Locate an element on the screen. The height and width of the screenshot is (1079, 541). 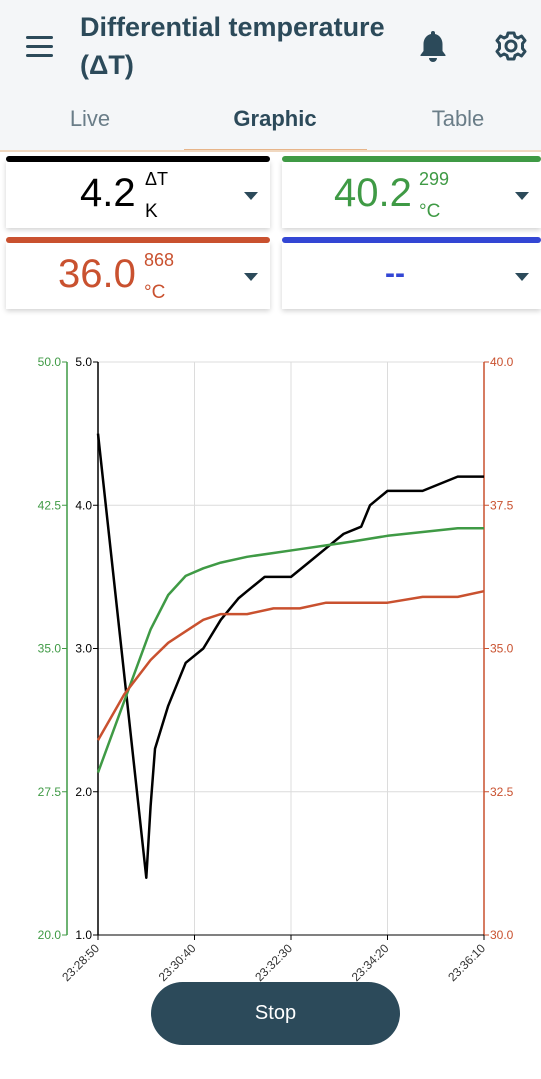
black-axis-tick-label: 5.0 is located at coordinates (83, 362).